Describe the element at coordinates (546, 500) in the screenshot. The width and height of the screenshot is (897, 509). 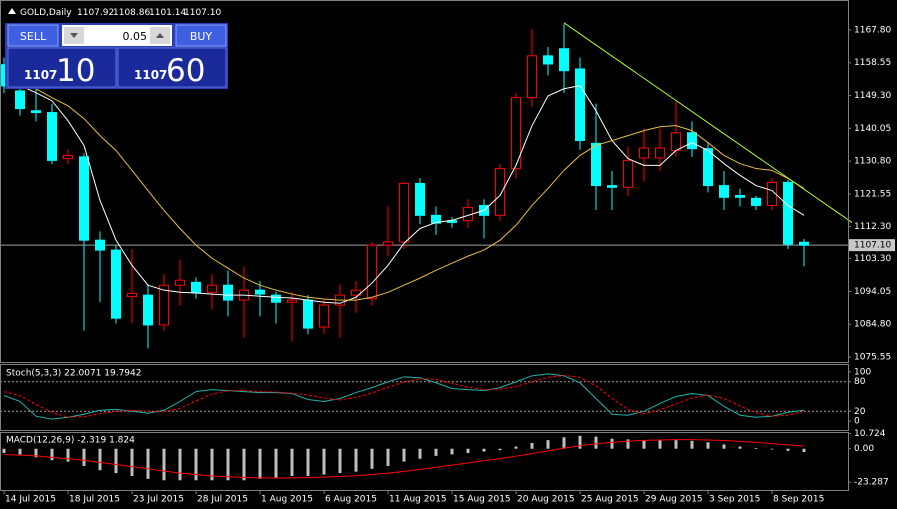
I see `x-tick-label: 20 Aug 2015` at that location.